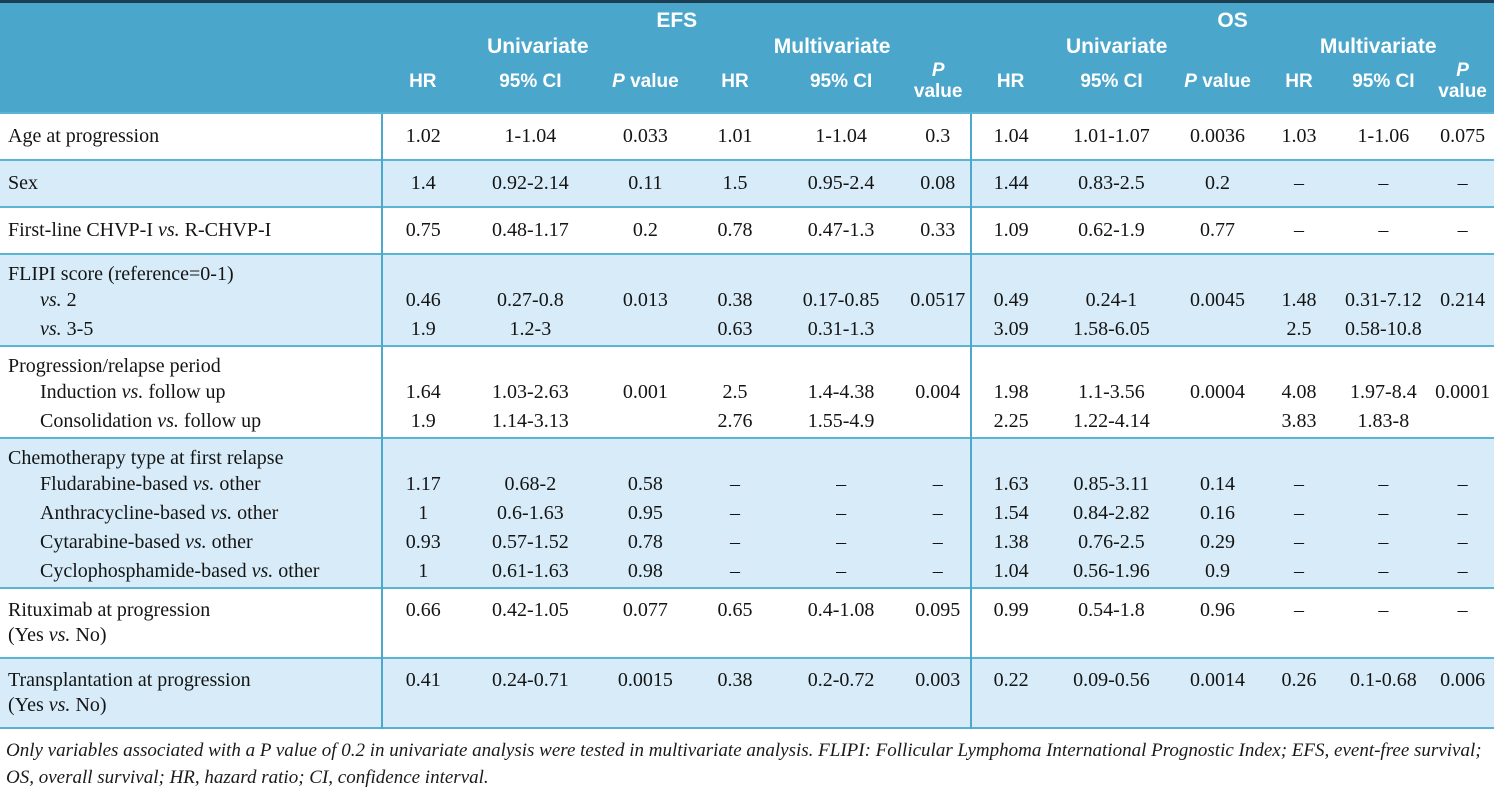  I want to click on value-cell: 0.49, so click(1010, 301).